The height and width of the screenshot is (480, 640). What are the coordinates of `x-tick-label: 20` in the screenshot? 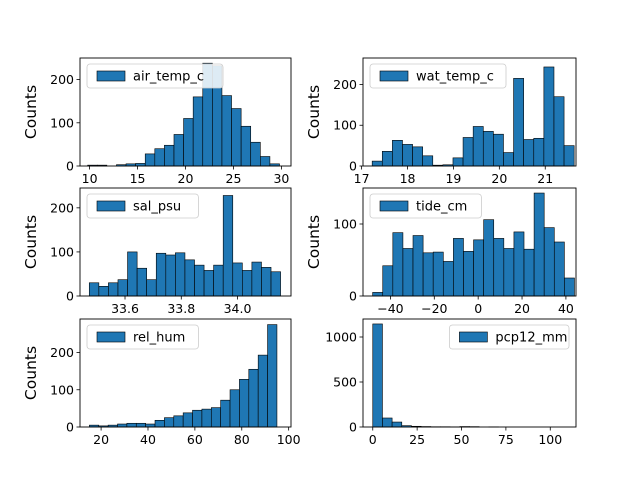 It's located at (186, 178).